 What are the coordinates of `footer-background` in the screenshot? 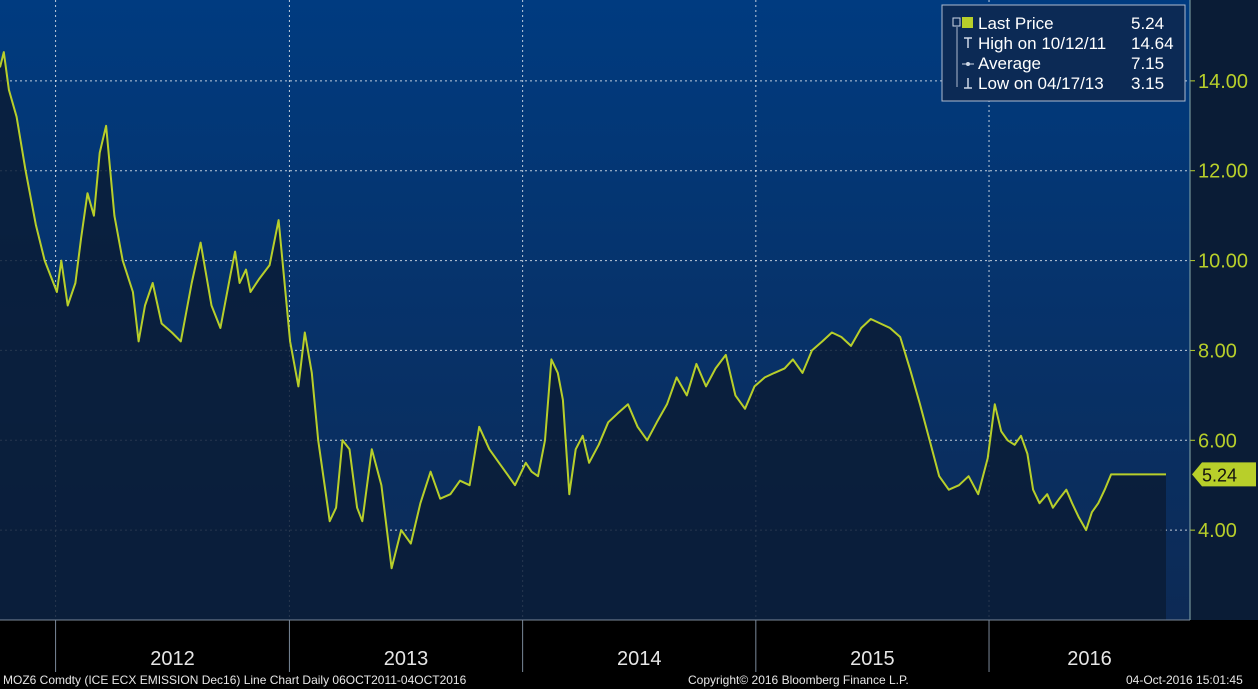 It's located at (629, 680).